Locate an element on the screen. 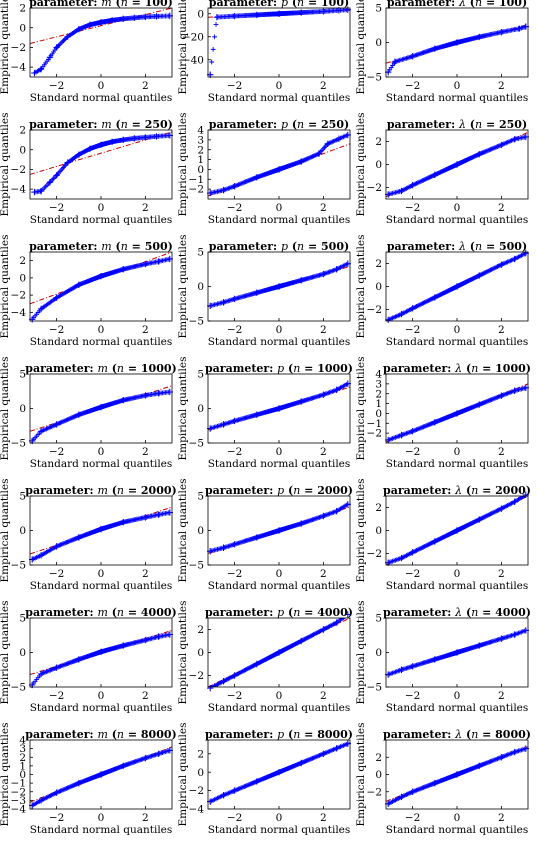  y-tick-label: −1 is located at coordinates (196, 180).